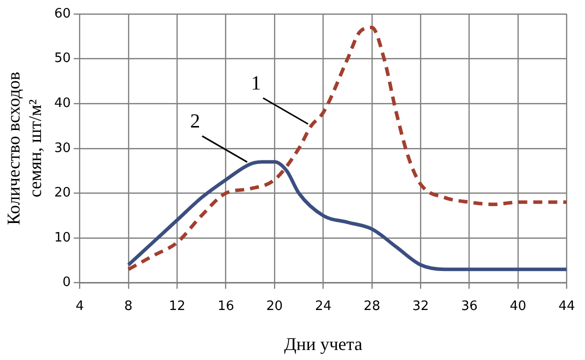  What do you see at coordinates (323, 306) in the screenshot?
I see `x-tick-label: 24` at bounding box center [323, 306].